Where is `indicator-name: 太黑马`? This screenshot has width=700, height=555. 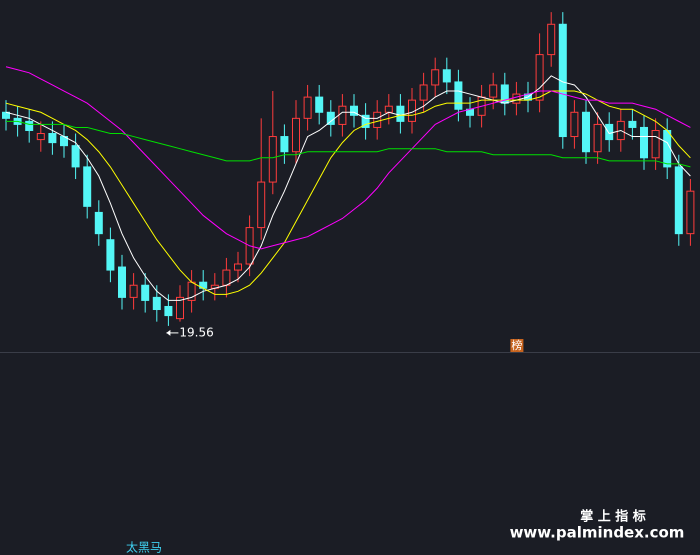 indicator-name: 太黑马 is located at coordinates (144, 547).